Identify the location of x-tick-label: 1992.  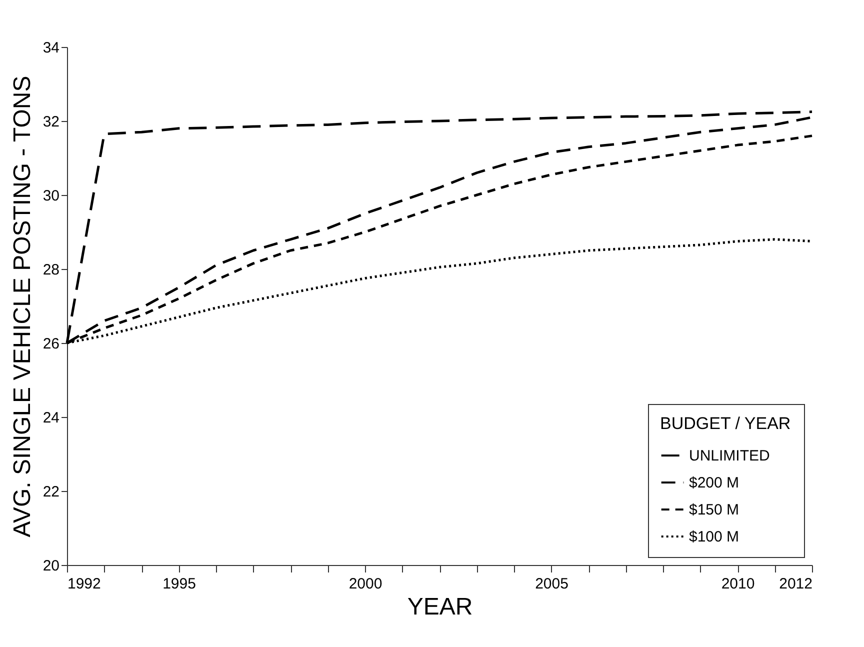
(84, 584).